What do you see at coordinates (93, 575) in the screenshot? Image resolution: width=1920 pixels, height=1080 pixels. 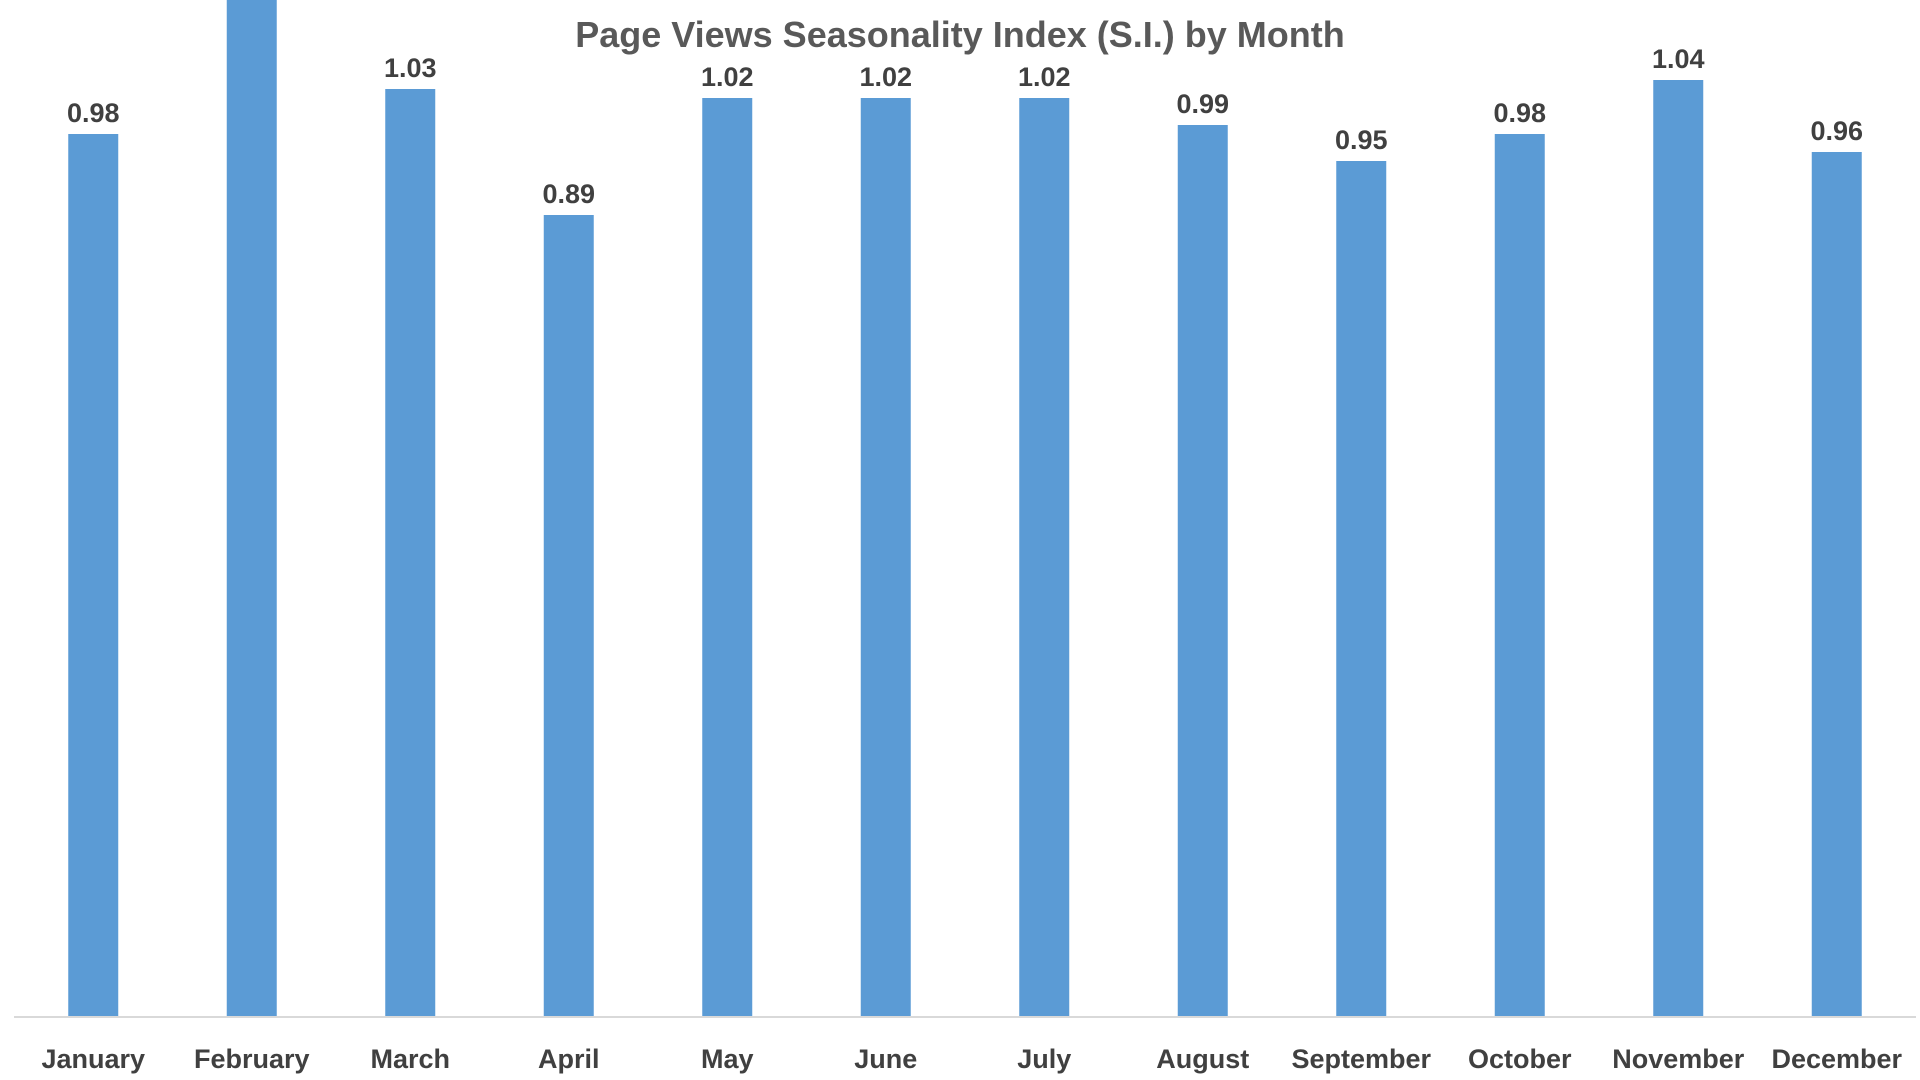 I see `bar-january` at bounding box center [93, 575].